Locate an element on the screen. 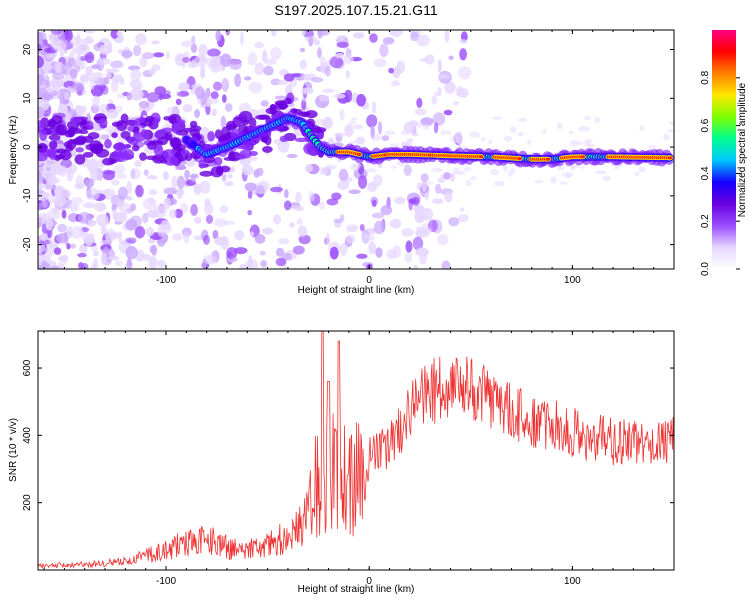 The image size is (750, 600). spectrogram-x-axis-label: Height of straight line (km) is located at coordinates (356, 290).